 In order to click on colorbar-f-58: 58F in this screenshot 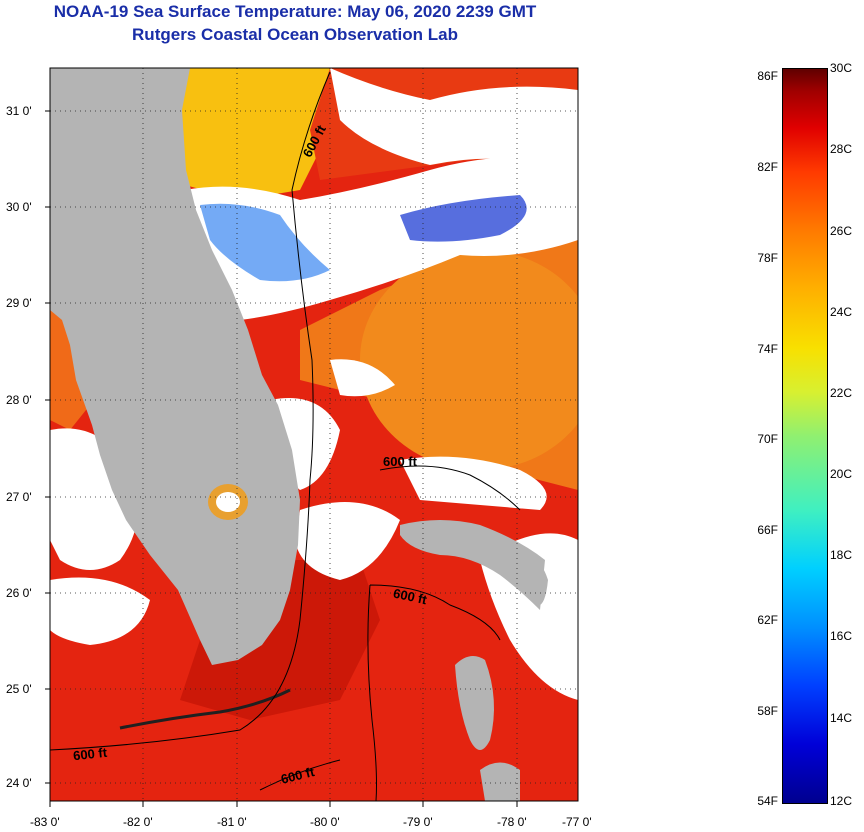, I will do `click(767, 711)`.